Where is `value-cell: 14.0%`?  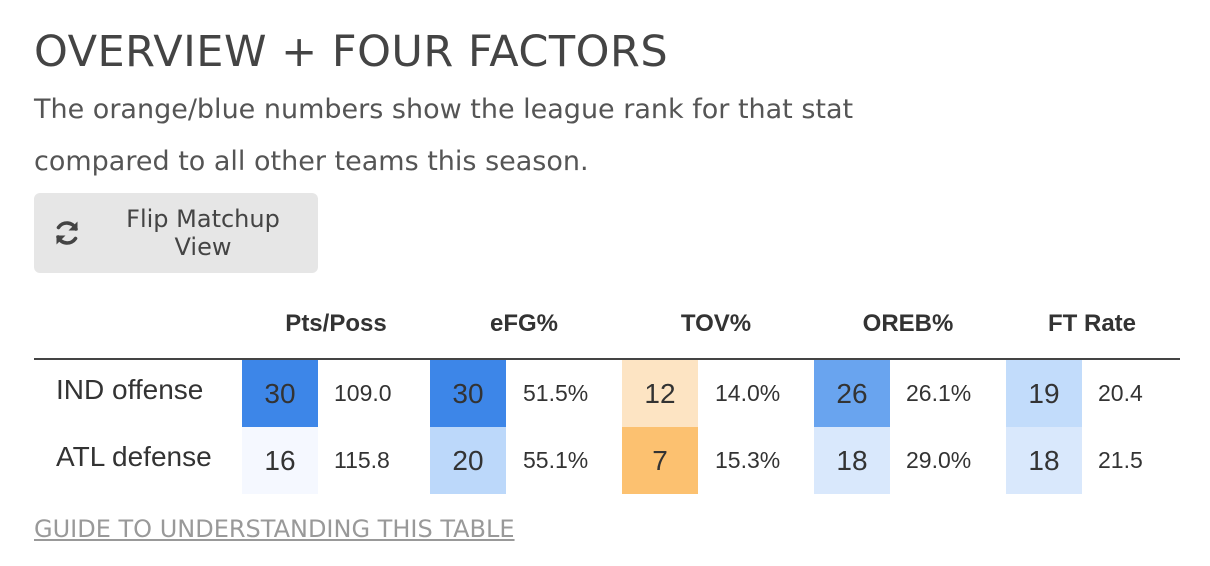 value-cell: 14.0% is located at coordinates (748, 393).